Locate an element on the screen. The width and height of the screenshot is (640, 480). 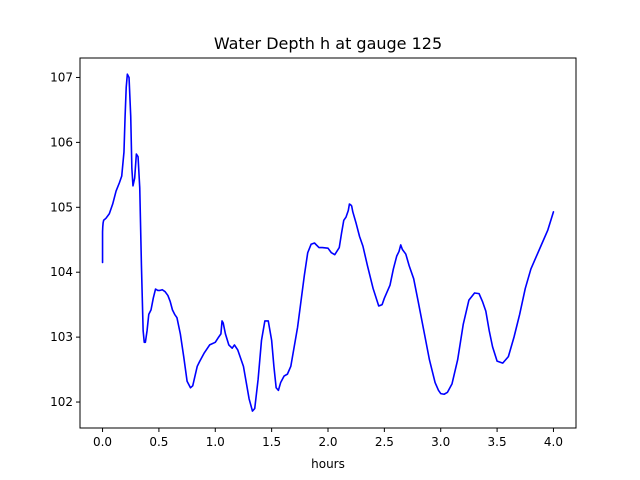
x-tick-label: 0.5 is located at coordinates (158, 442).